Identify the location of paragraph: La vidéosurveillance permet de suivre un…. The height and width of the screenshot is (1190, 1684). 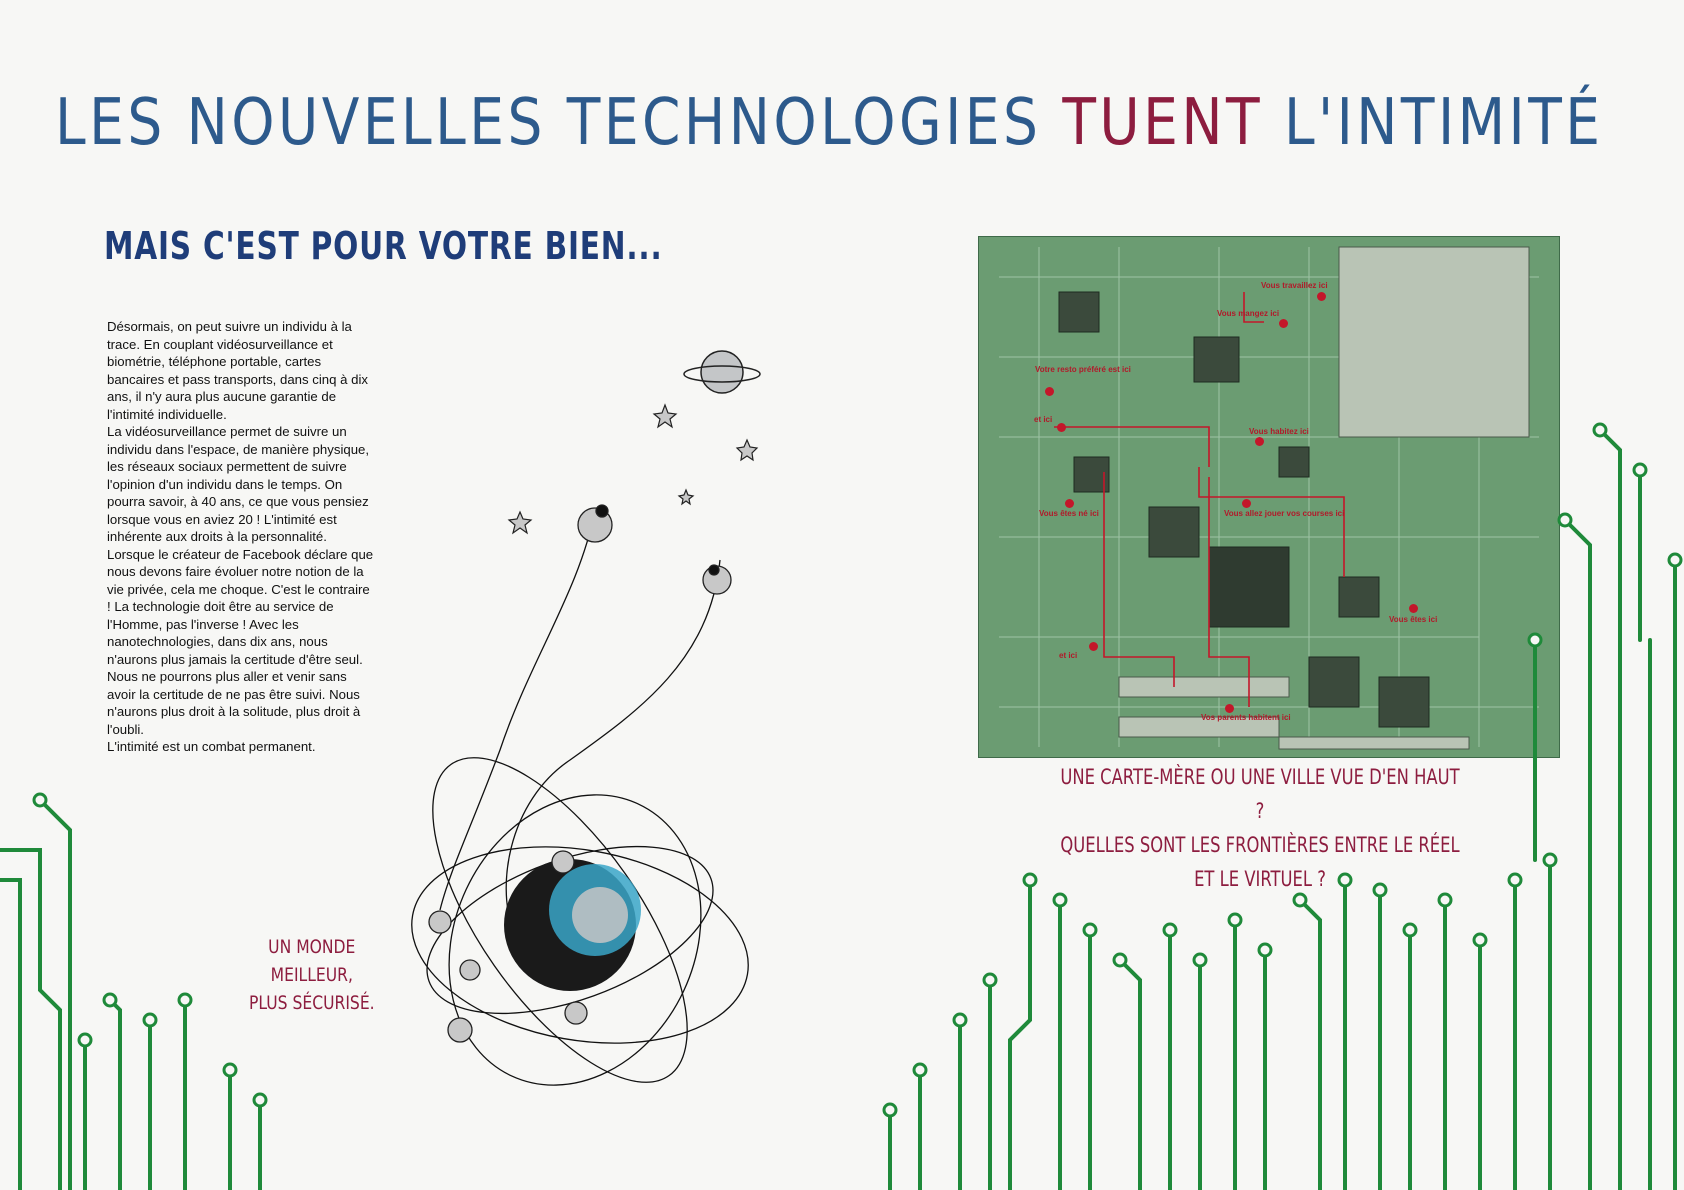
(238, 484).